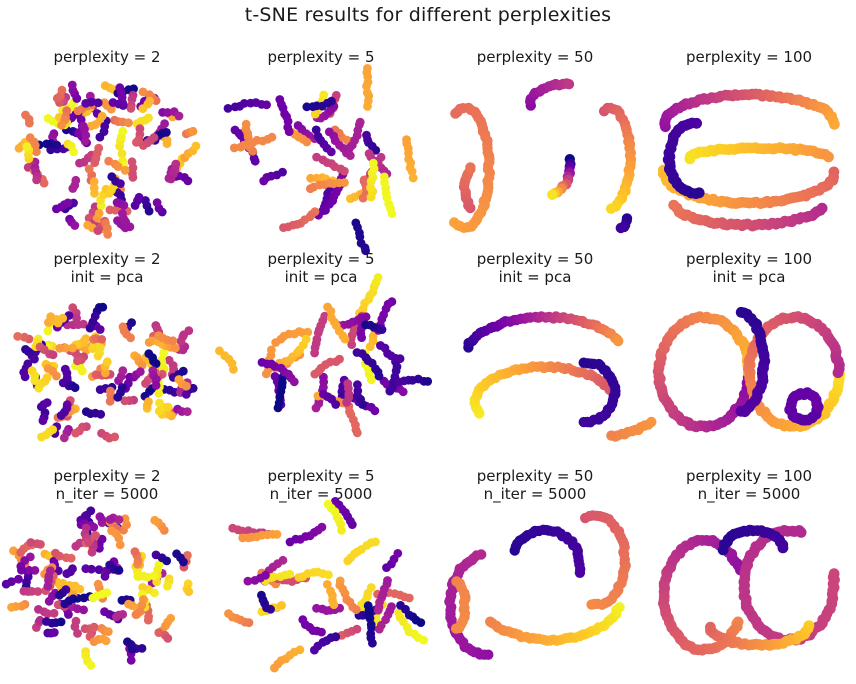 The image size is (856, 684). What do you see at coordinates (107, 57) in the screenshot?
I see `panel-title: perplexity = 2` at bounding box center [107, 57].